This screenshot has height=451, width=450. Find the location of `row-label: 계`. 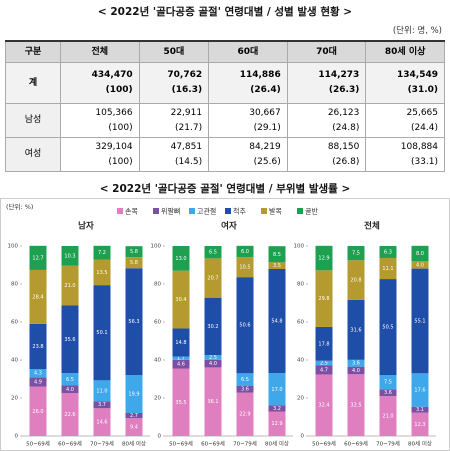

row-label: 계 is located at coordinates (33, 83).